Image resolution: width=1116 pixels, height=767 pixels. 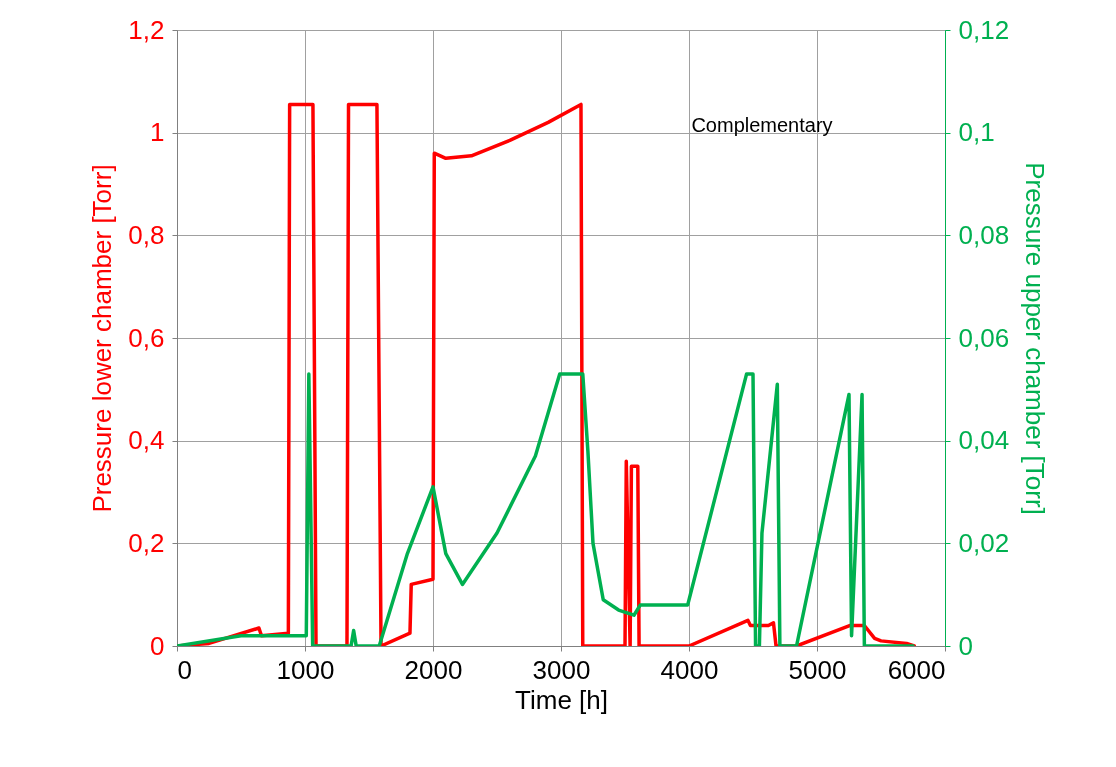 What do you see at coordinates (157, 645) in the screenshot?
I see `y-tick-label: 0` at bounding box center [157, 645].